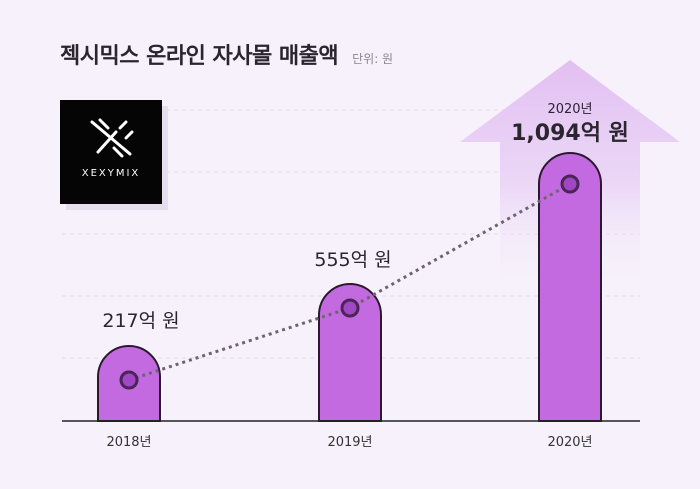  I want to click on x-tick-label-3: 2020년, so click(569, 442).